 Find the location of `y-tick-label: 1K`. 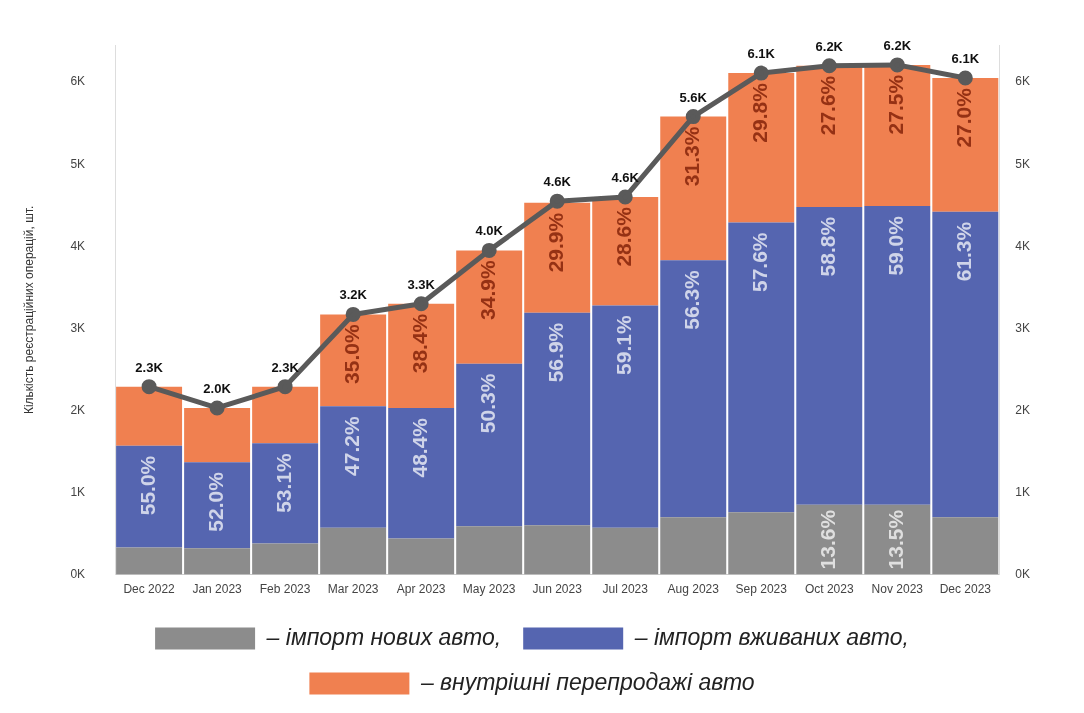

y-tick-label: 1K is located at coordinates (78, 491).